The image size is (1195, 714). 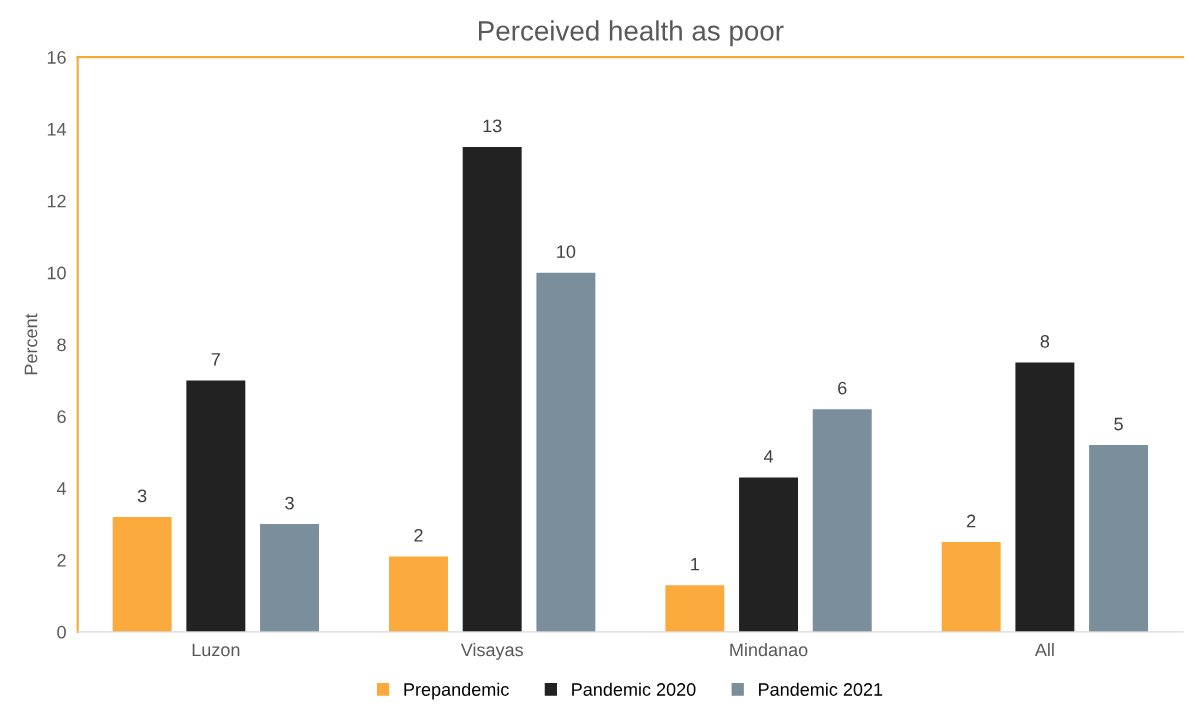 I want to click on chart-title: Perceived health as poor, so click(x=631, y=33).